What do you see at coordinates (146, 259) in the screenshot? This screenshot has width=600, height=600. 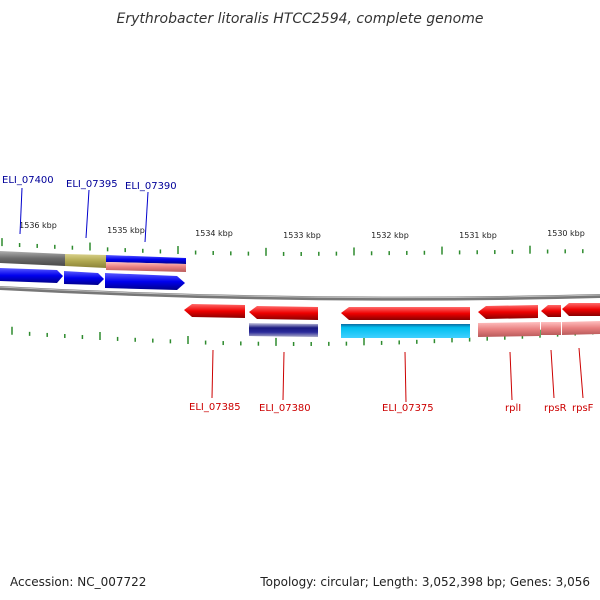 I see `feature-blue-segment` at bounding box center [146, 259].